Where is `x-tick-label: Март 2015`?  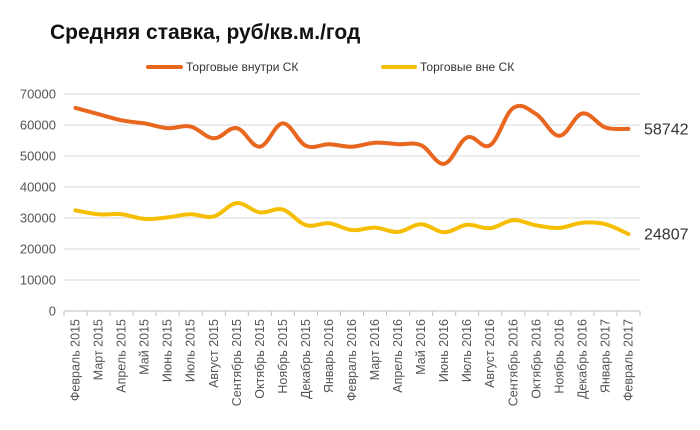
x-tick-label: Март 2015 is located at coordinates (99, 349).